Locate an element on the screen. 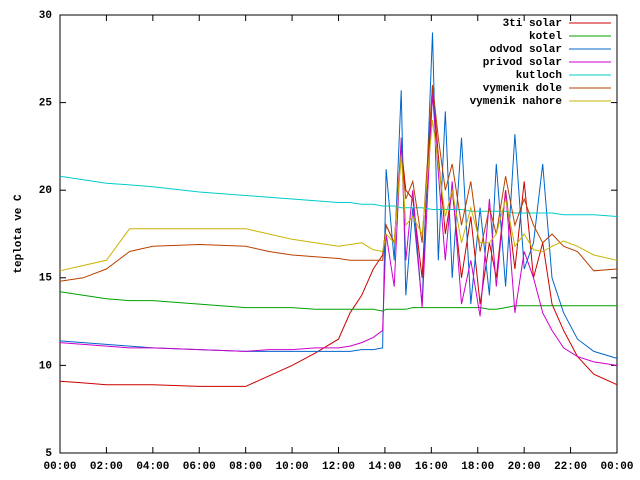 The width and height of the screenshot is (640, 480). legend-label: kutloch is located at coordinates (539, 76).